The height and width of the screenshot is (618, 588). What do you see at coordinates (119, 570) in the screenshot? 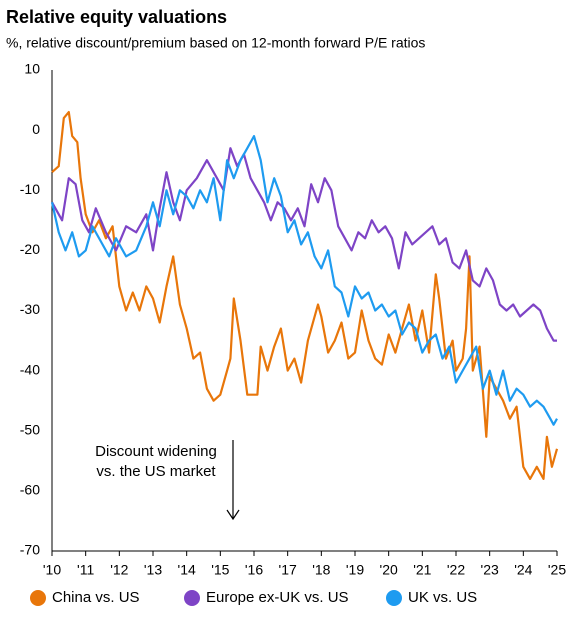
I see `x-tick-label: '12` at bounding box center [119, 570].